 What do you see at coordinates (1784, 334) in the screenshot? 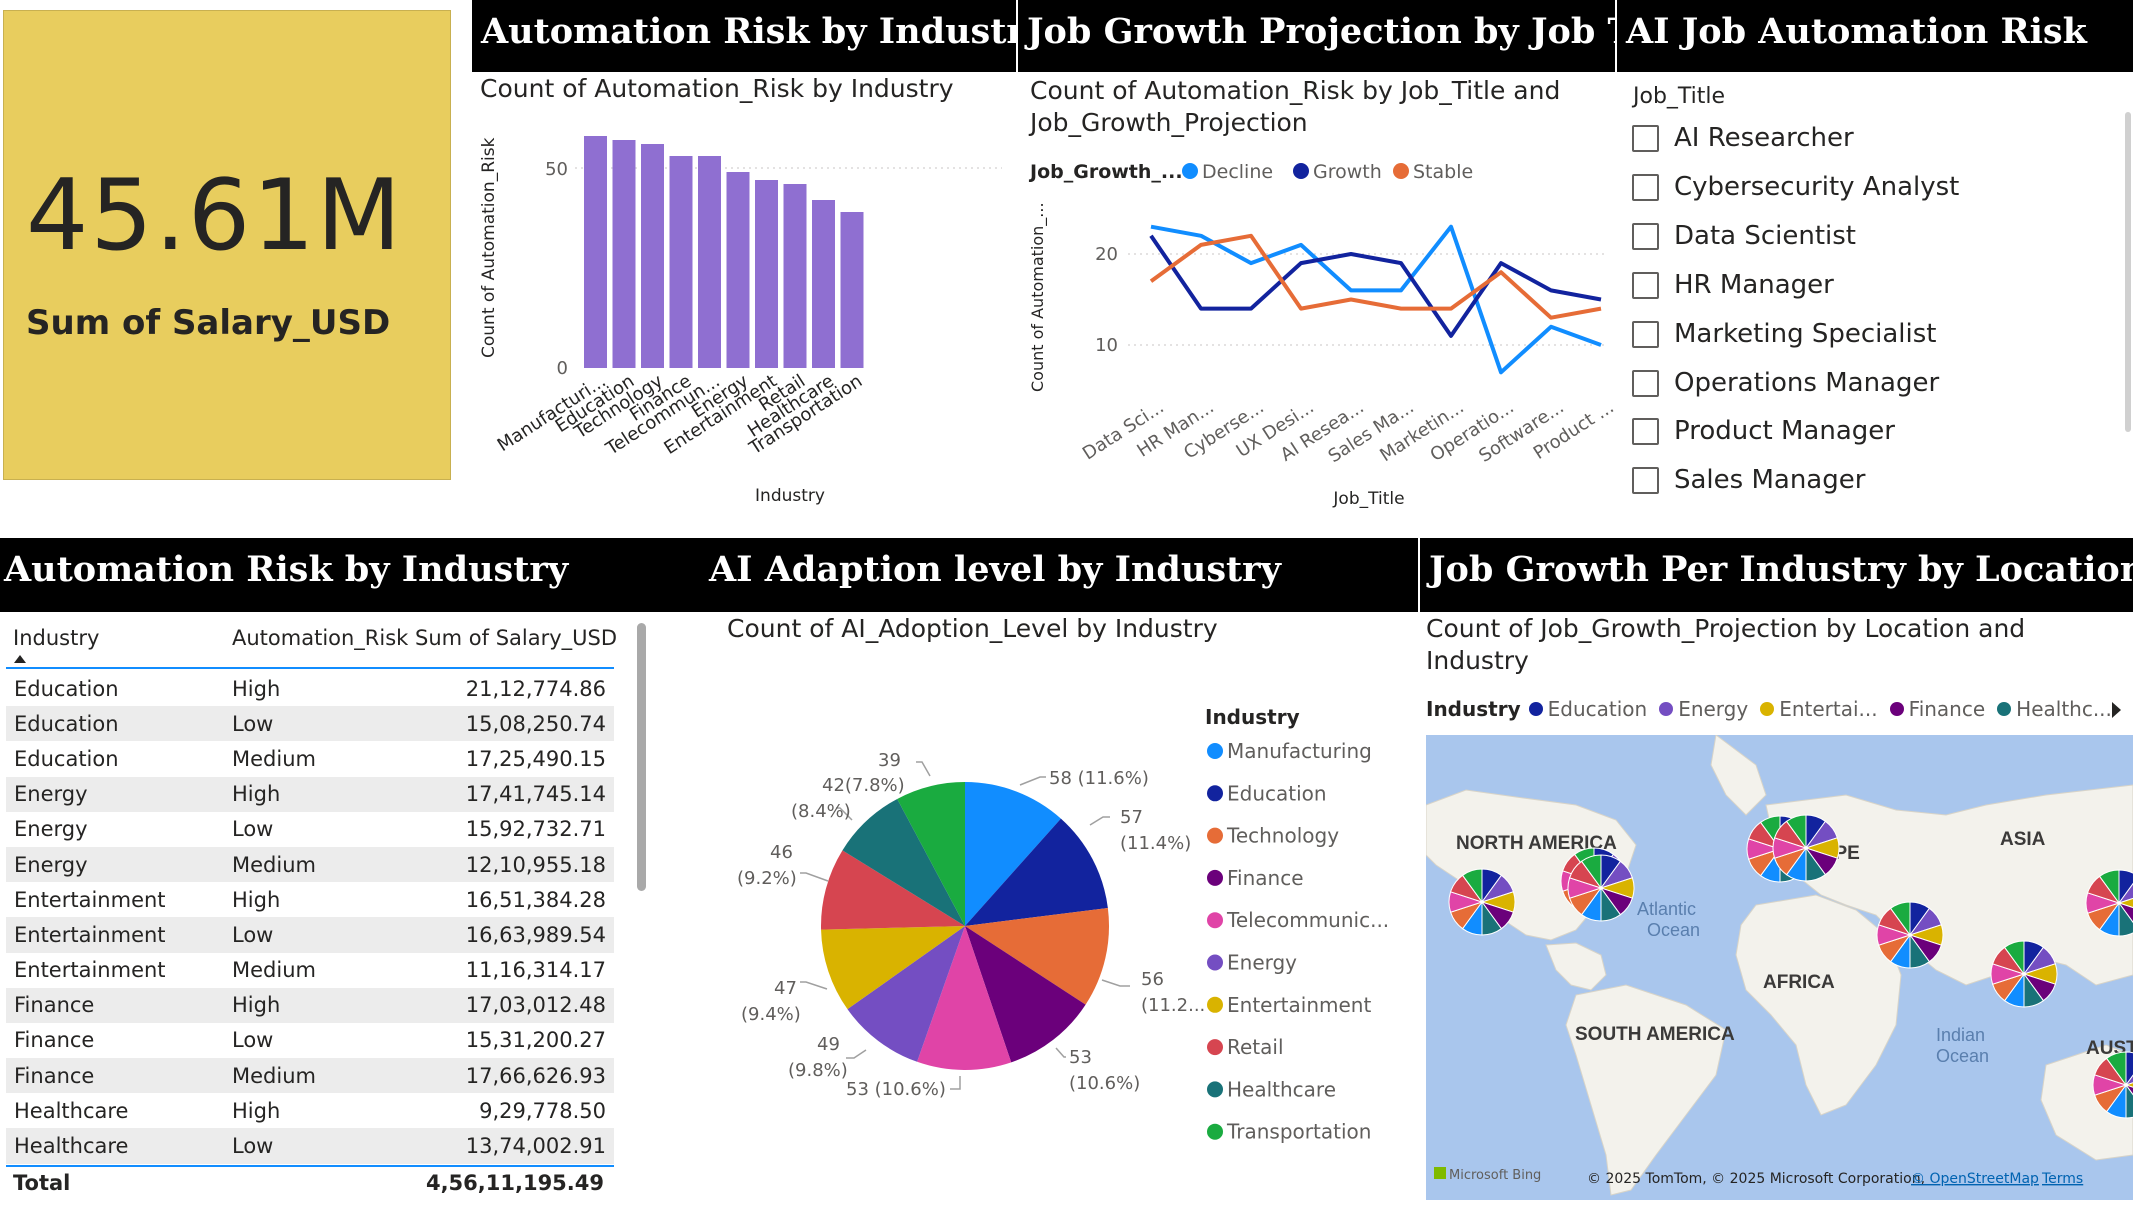
I see `slicer-item-marketing-specialist: Marketing Specialist` at bounding box center [1784, 334].